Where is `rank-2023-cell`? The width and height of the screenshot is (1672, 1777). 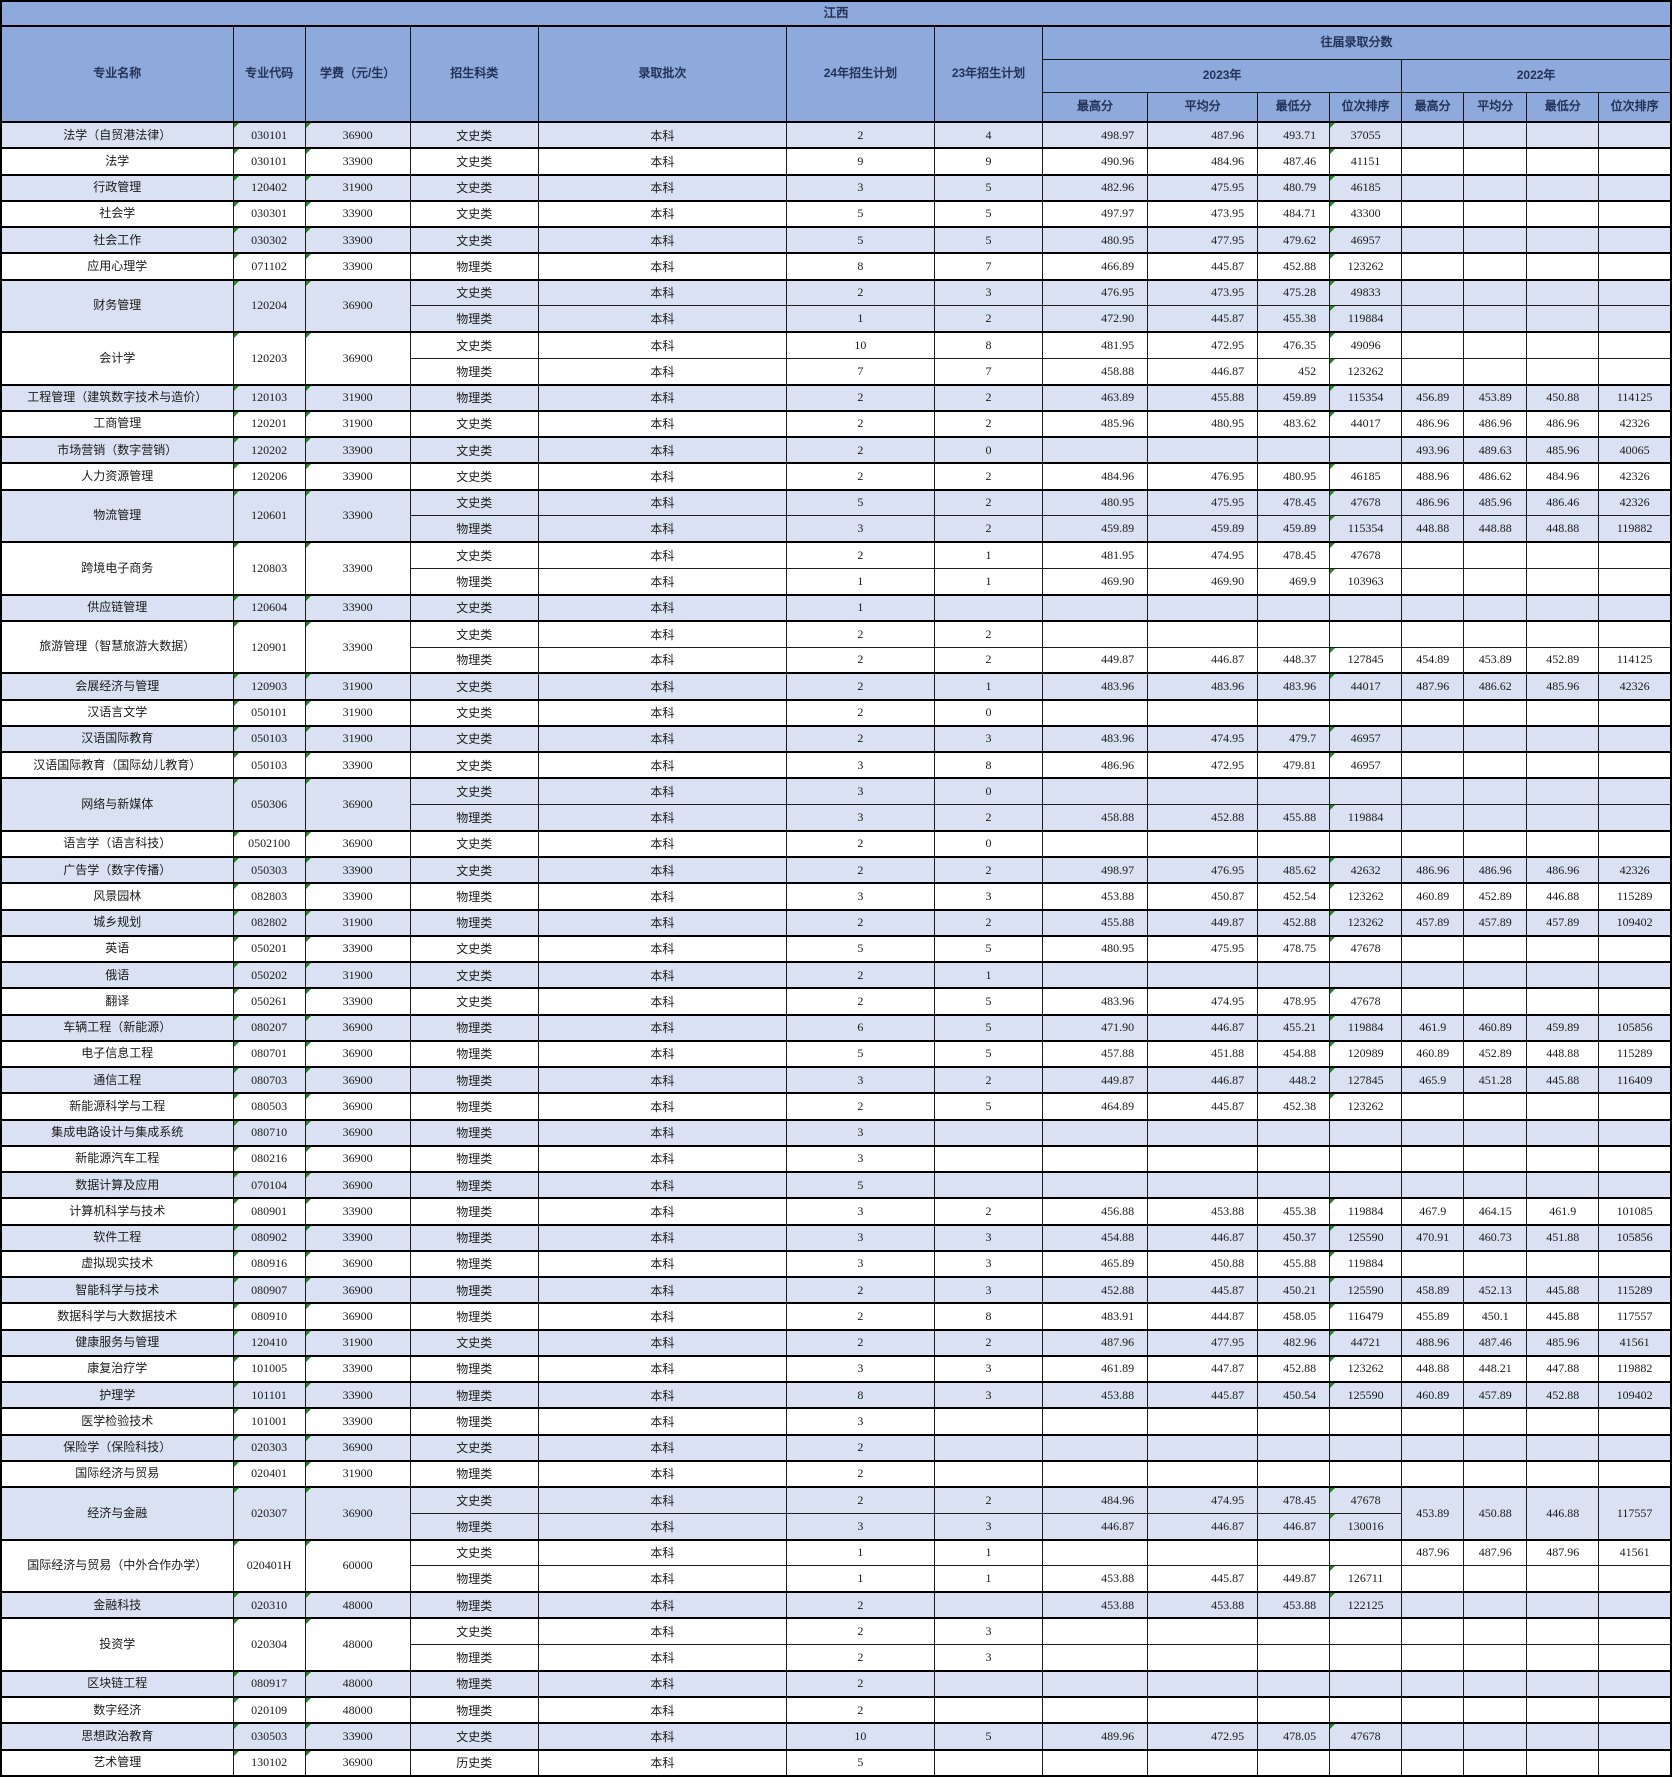
rank-2023-cell is located at coordinates (1366, 1447).